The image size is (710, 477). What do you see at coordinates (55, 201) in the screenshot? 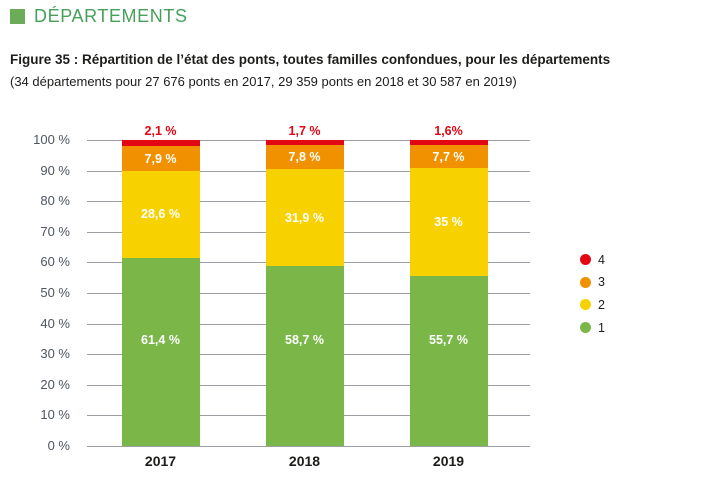
I see `y-axis-tick-label: 80 %` at bounding box center [55, 201].